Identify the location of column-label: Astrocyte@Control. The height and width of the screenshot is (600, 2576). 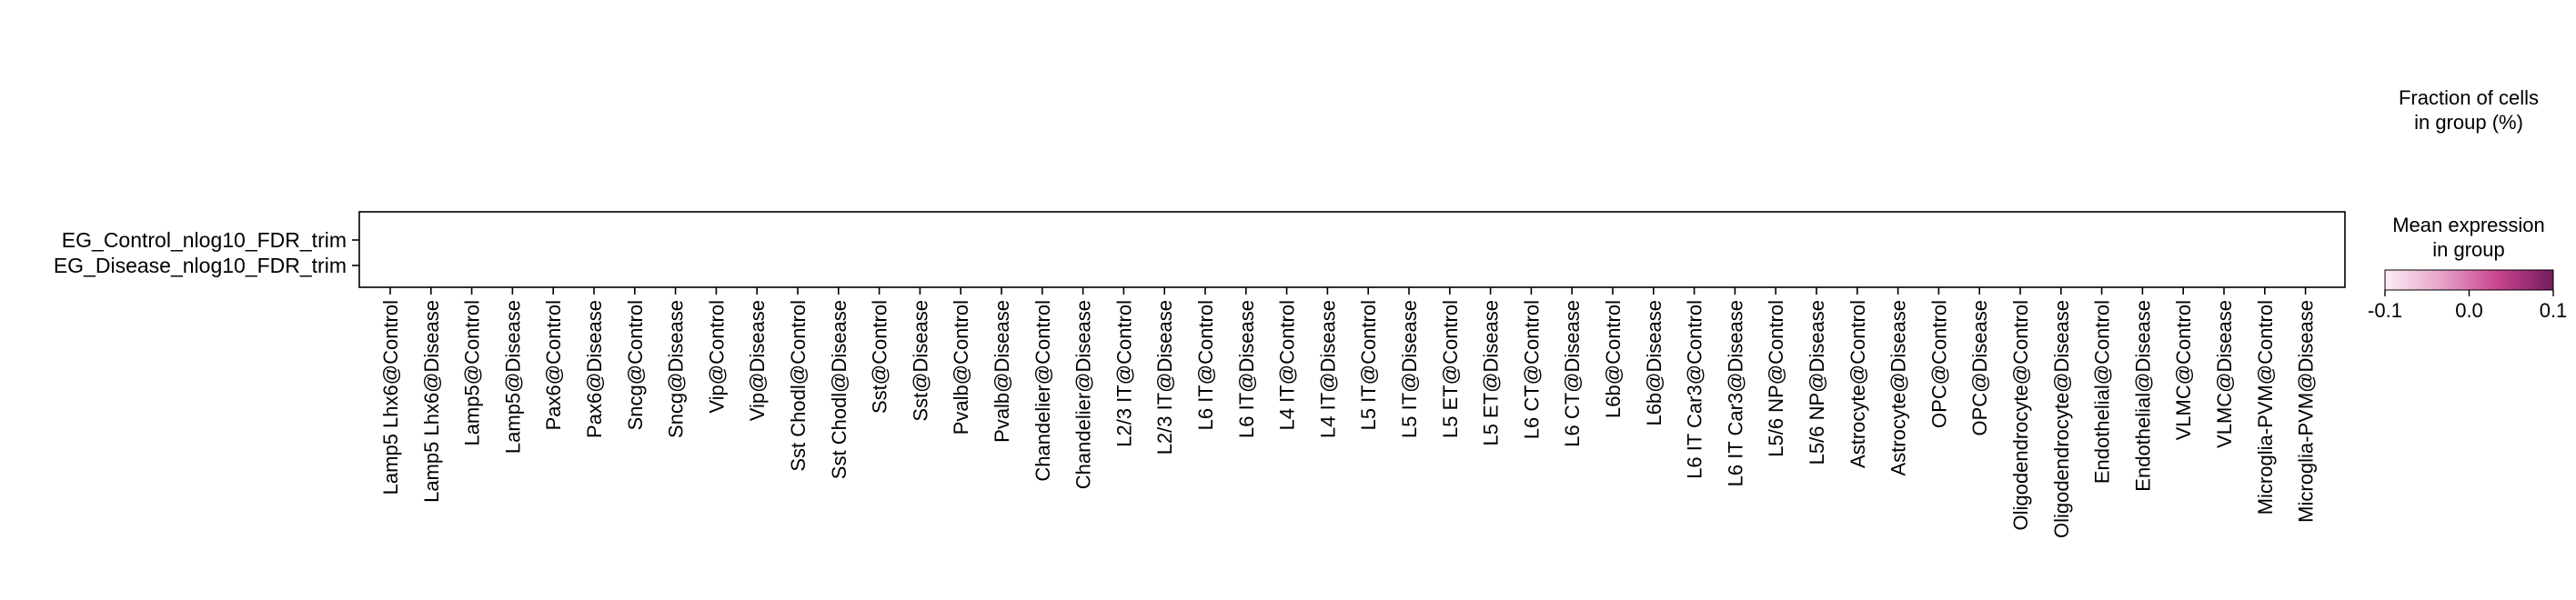
(1857, 384).